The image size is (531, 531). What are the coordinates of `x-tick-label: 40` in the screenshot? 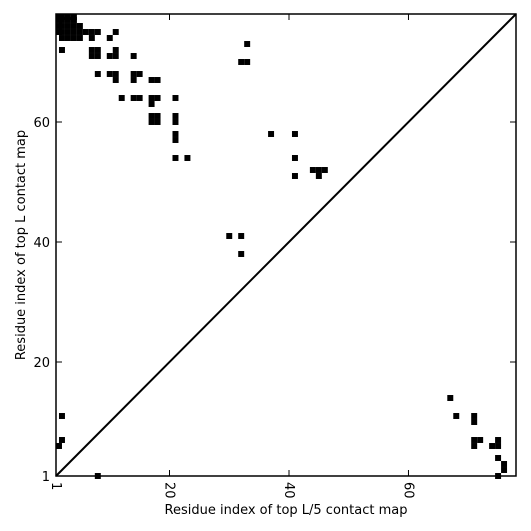 It's located at (288, 490).